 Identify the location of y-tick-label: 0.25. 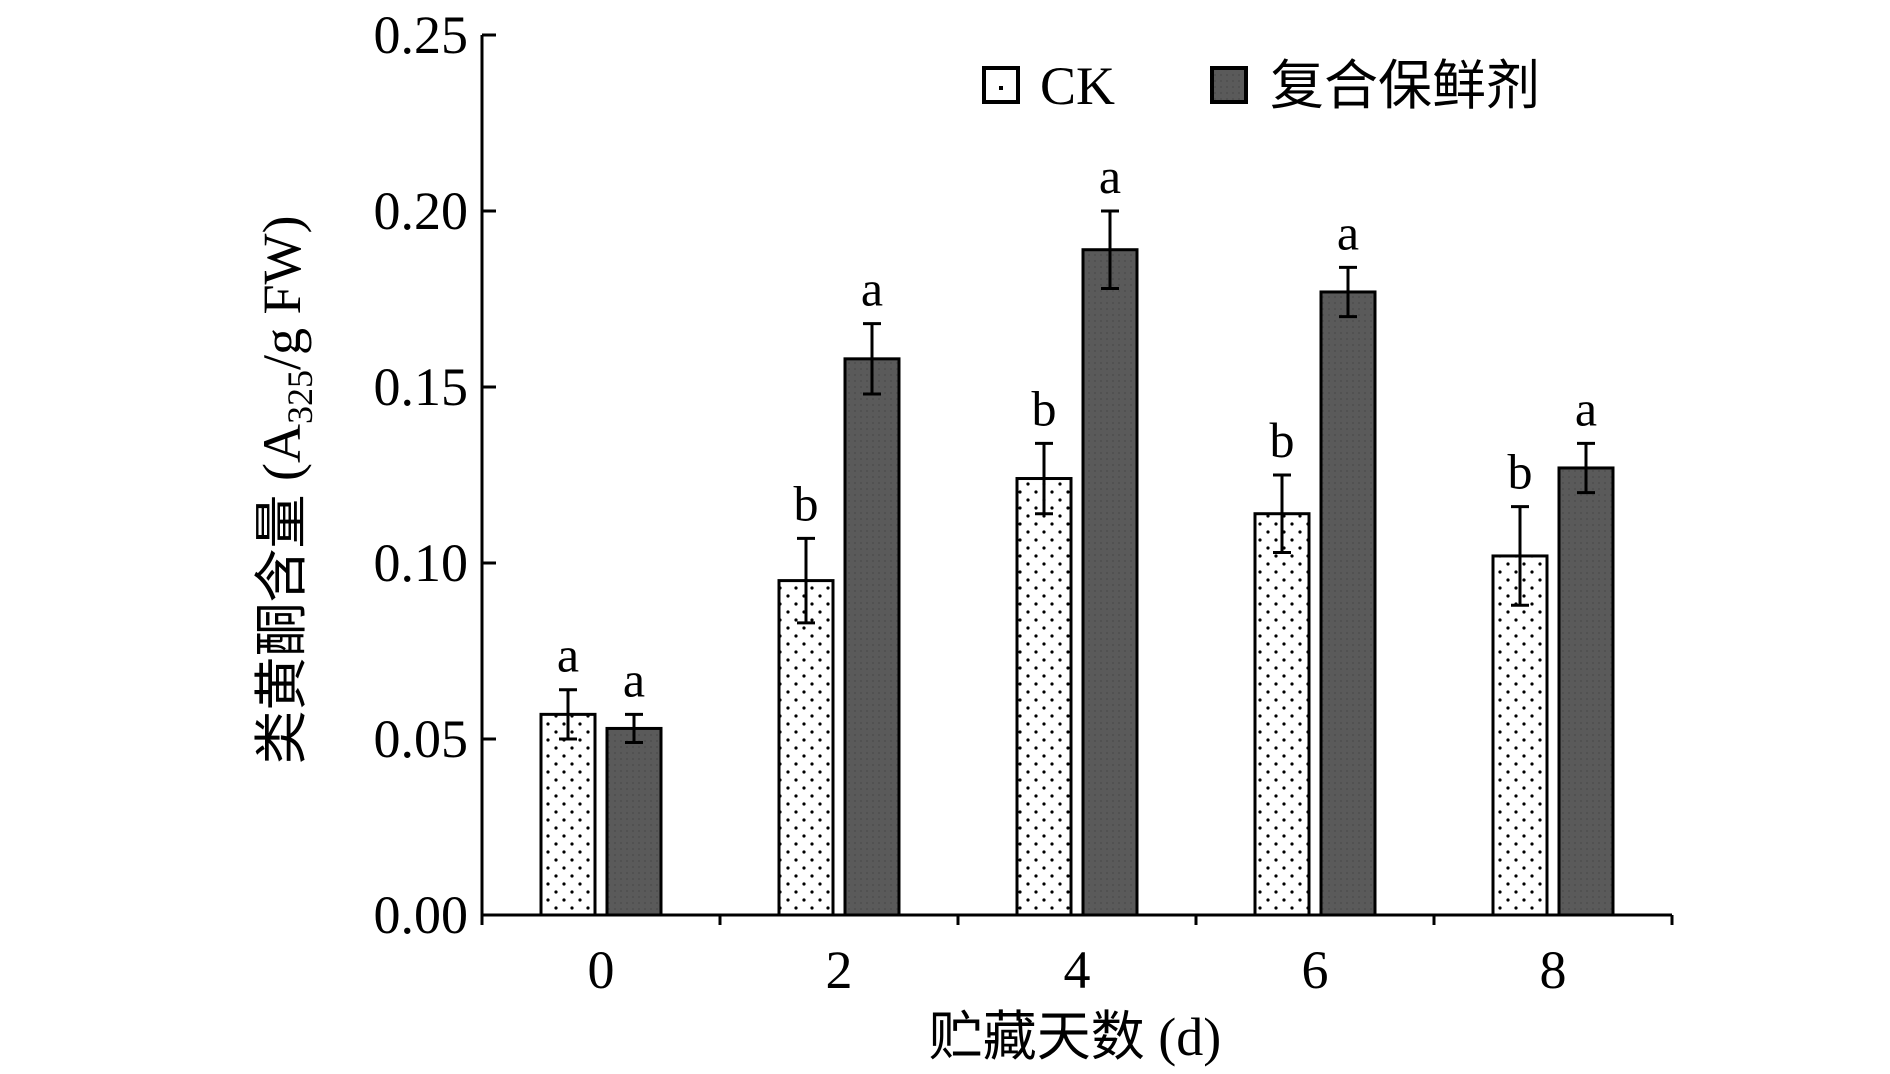
(421, 35).